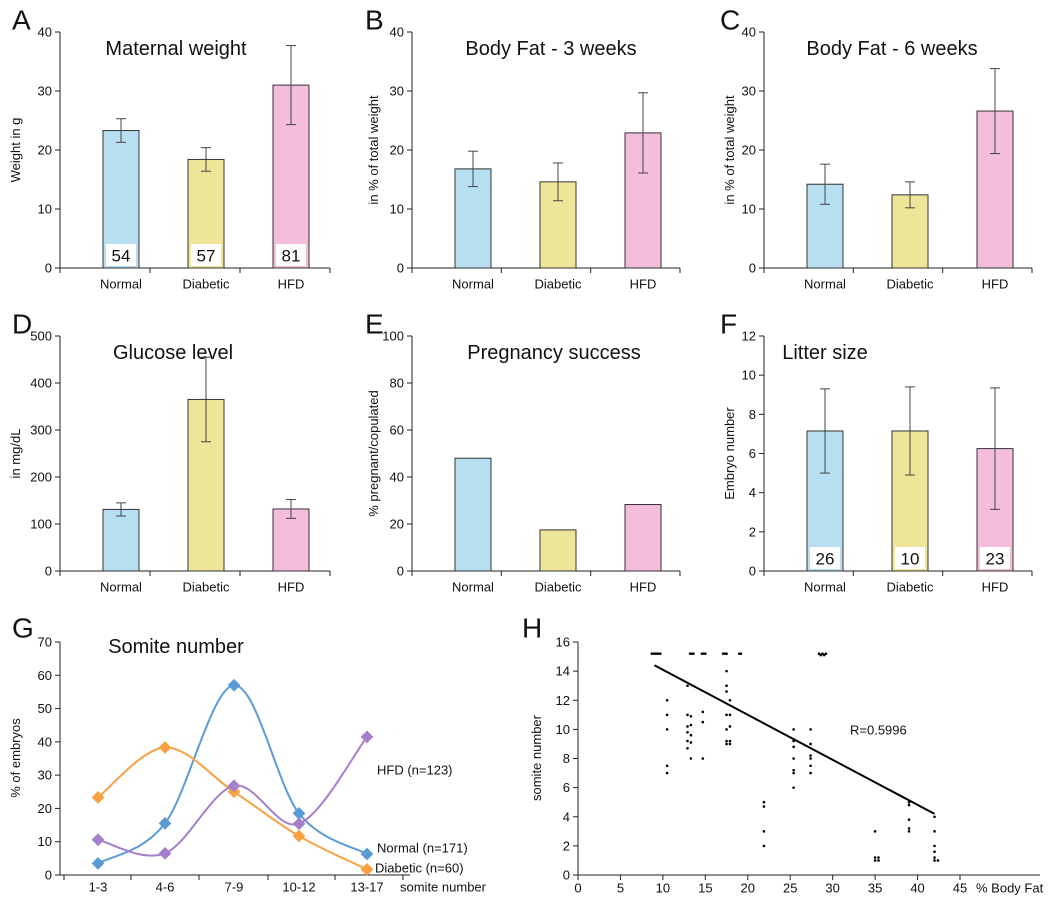 Image resolution: width=1050 pixels, height=897 pixels. Describe the element at coordinates (558, 550) in the screenshot. I see `bar-diabetic` at that location.